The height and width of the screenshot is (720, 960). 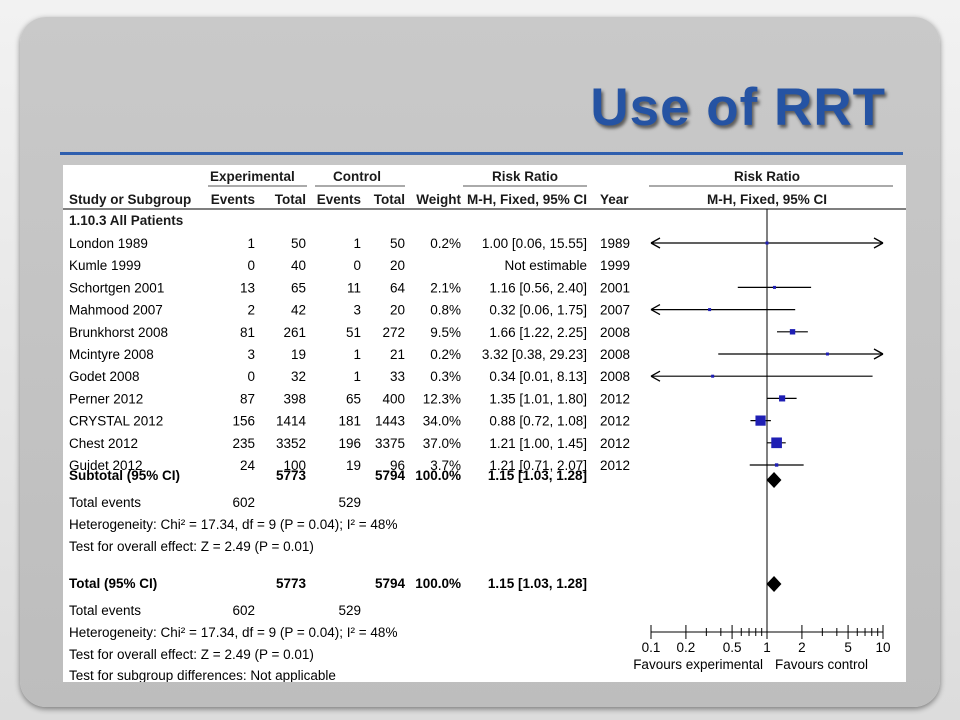 I want to click on study-name: Brunkhorst 2008, so click(x=118, y=332).